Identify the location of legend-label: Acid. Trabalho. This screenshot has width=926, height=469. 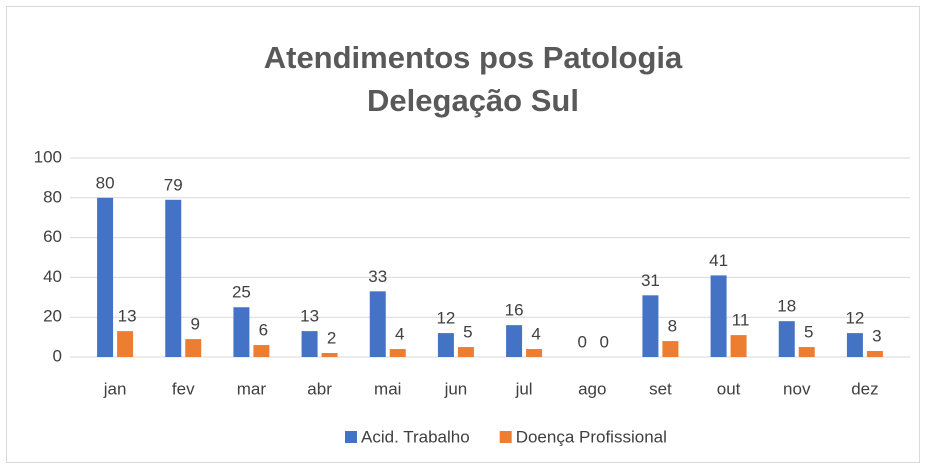
(415, 436).